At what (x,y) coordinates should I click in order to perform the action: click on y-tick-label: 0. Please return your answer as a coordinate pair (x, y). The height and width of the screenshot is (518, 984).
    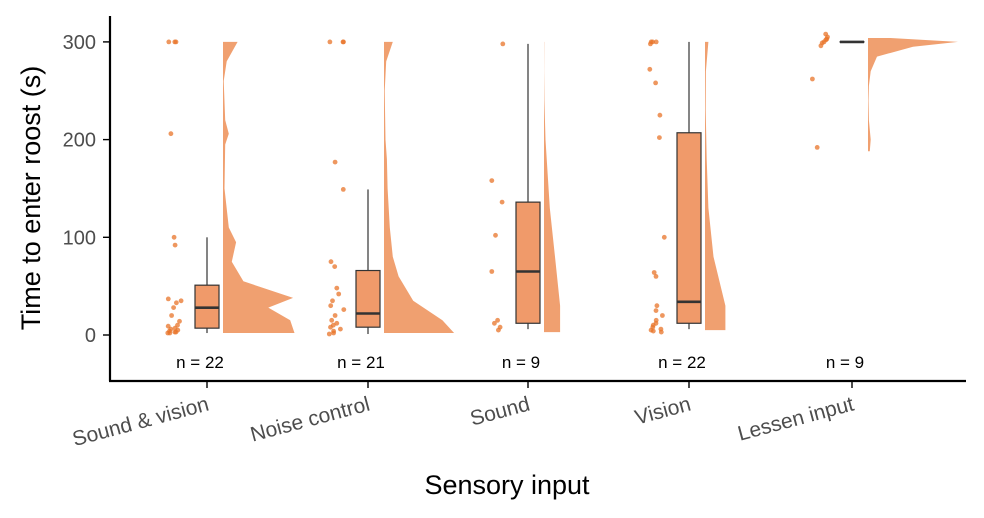
    Looking at the image, I should click on (90, 336).